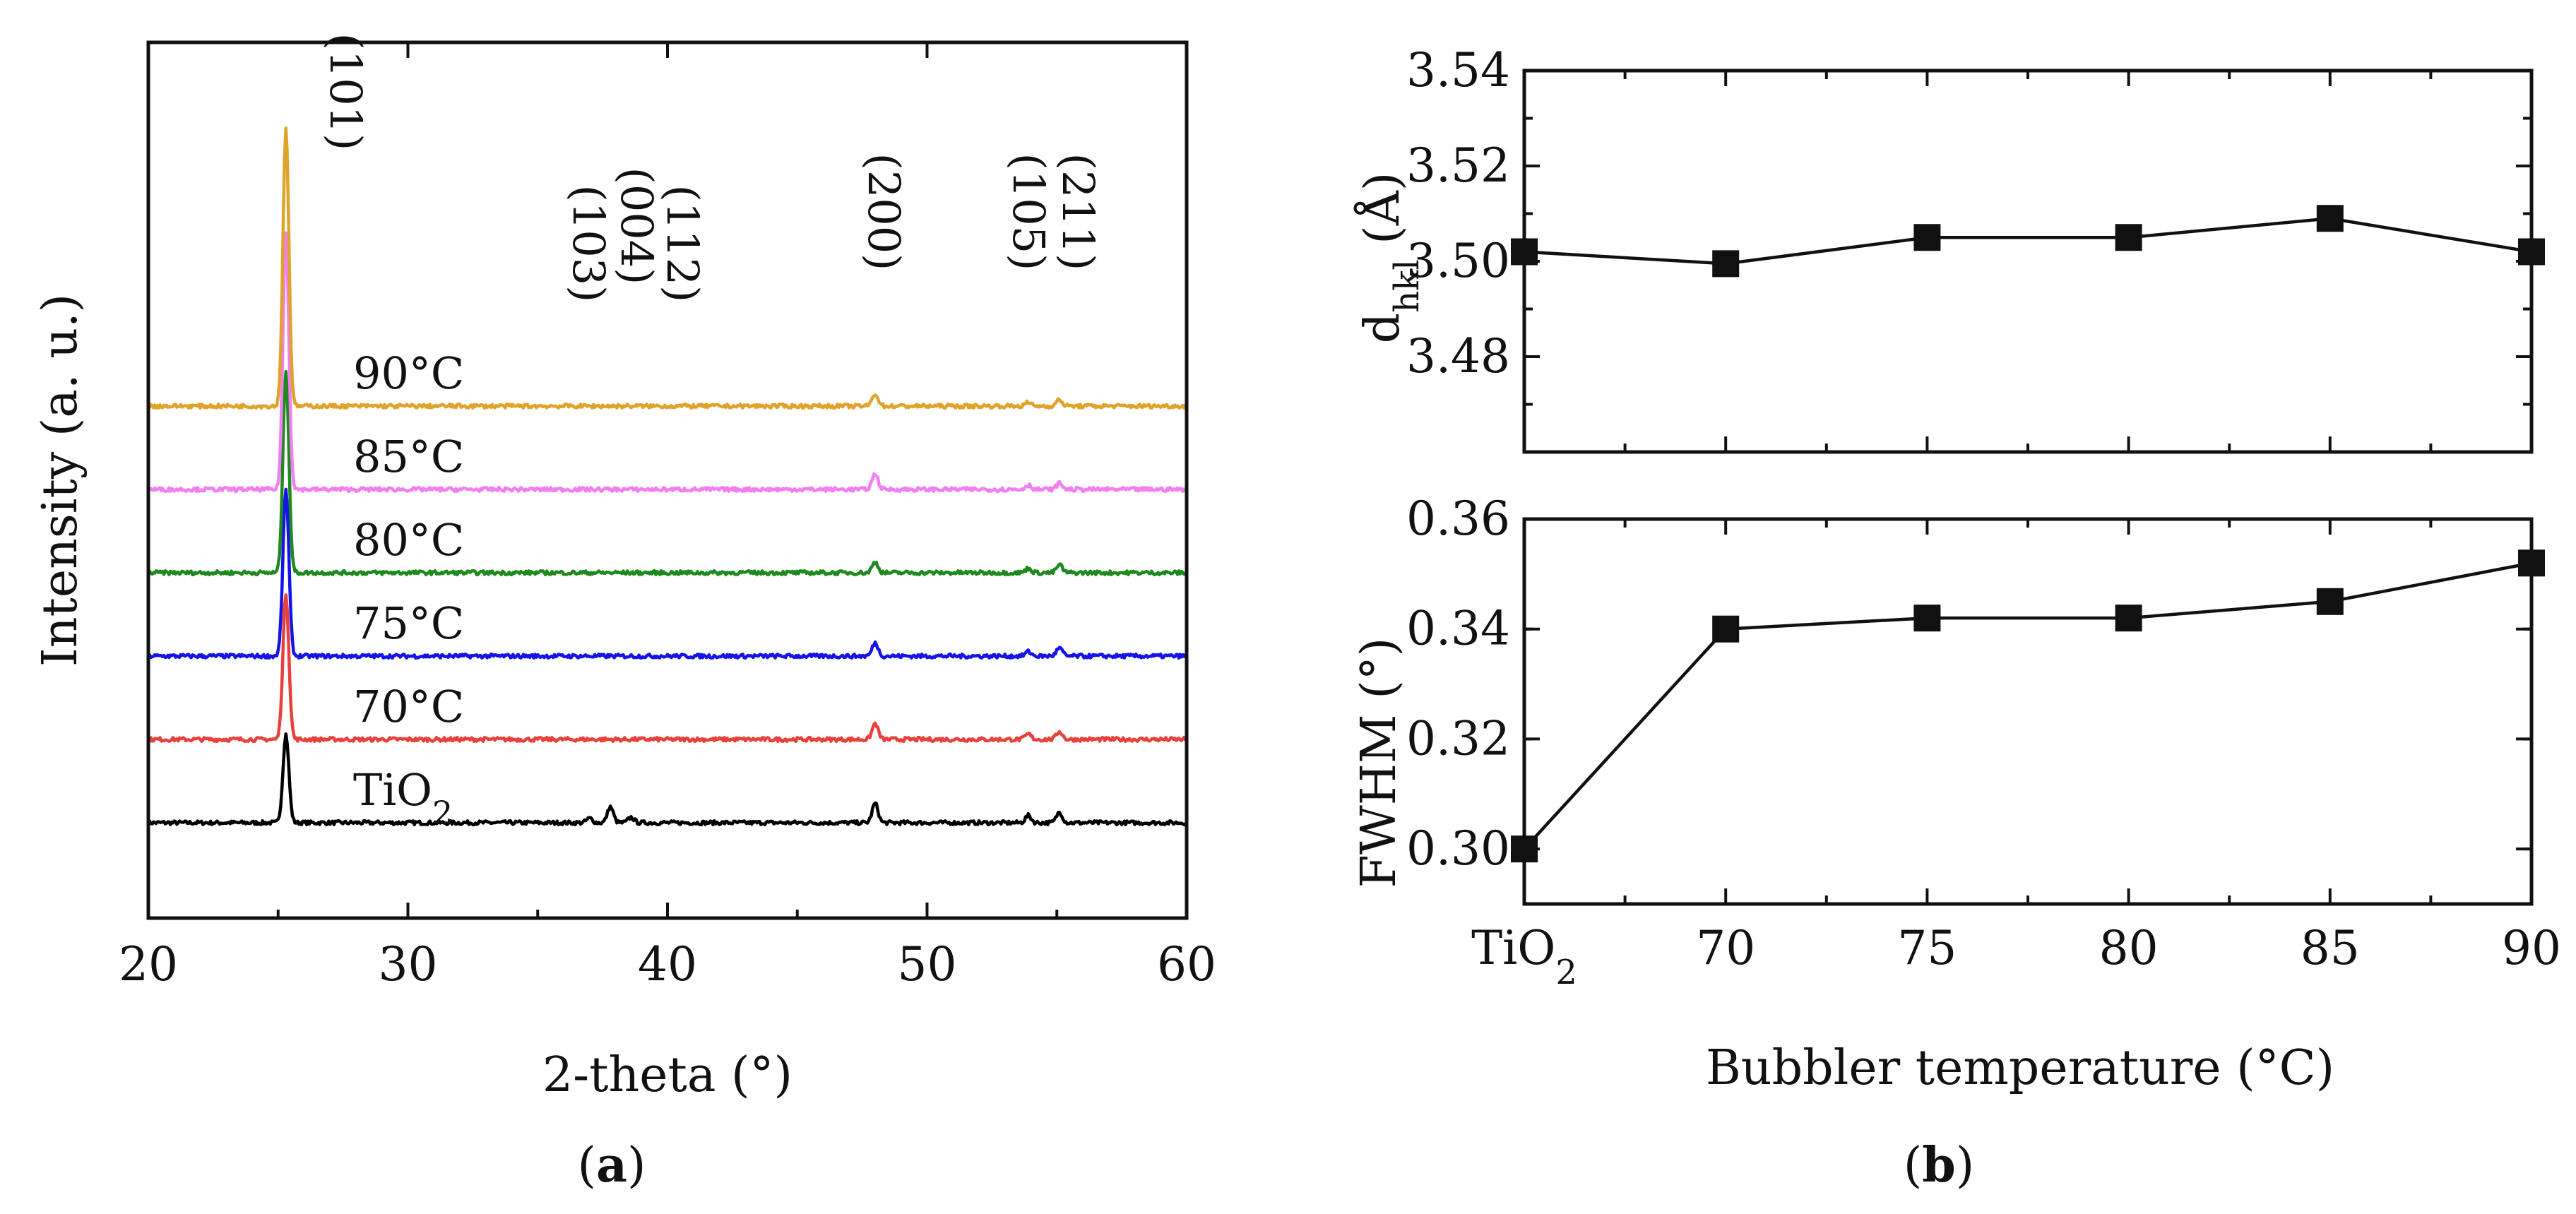 The width and height of the screenshot is (2576, 1214). Describe the element at coordinates (1566, 973) in the screenshot. I see `x-tick-label-sub: 2` at that location.